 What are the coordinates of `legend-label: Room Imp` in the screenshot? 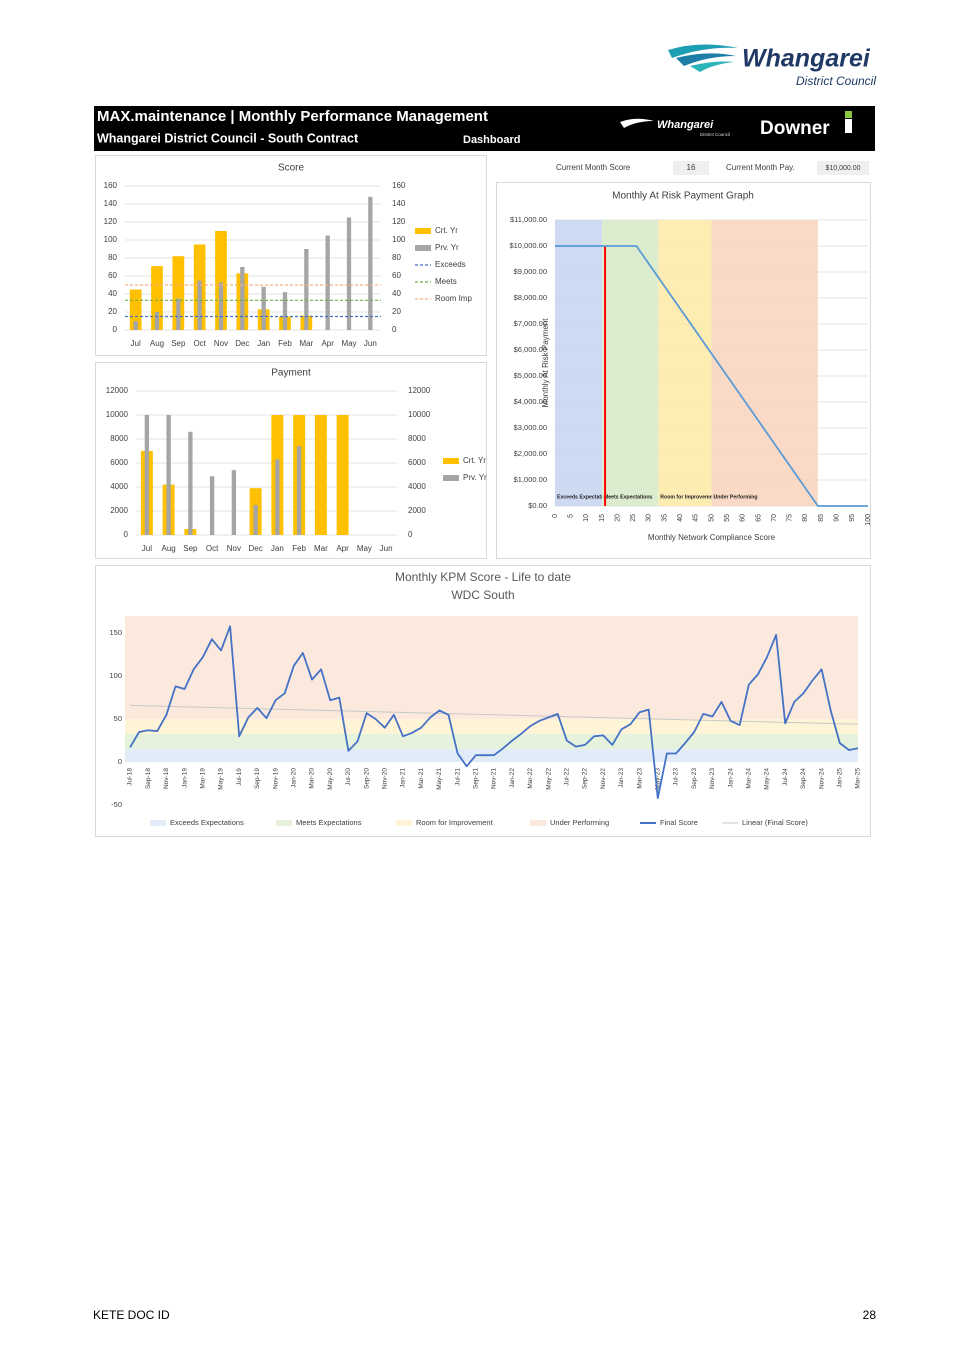 It's located at (453, 298).